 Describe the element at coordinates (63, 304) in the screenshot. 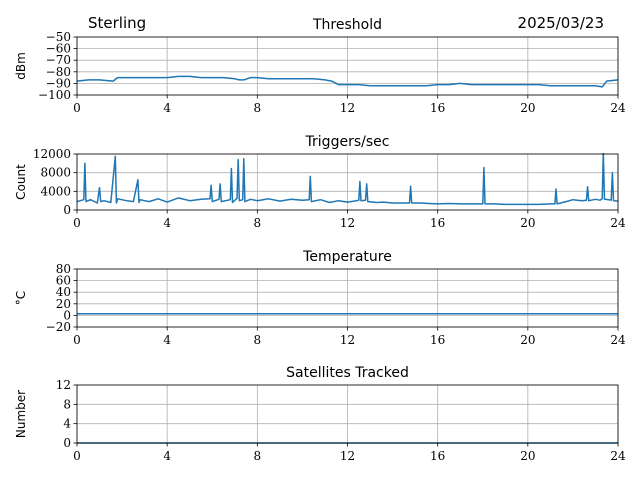

I see `y-tick-label: 20` at that location.